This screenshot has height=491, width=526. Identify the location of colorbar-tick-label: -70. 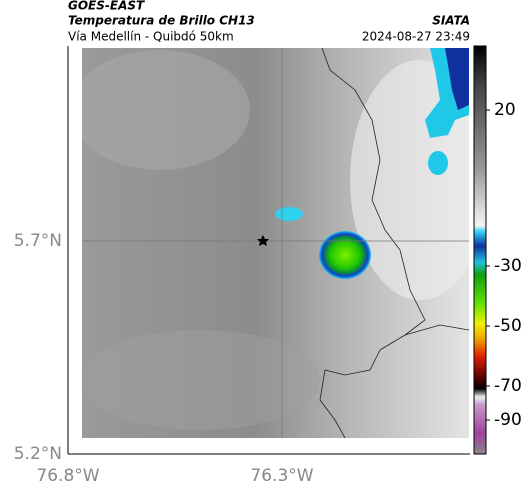
(508, 386).